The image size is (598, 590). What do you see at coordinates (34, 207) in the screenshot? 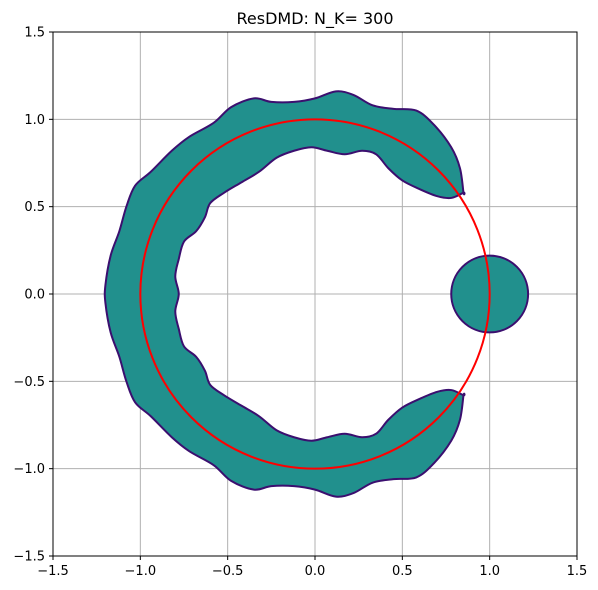
I see `y-tick-label-4: 0.5` at bounding box center [34, 207].